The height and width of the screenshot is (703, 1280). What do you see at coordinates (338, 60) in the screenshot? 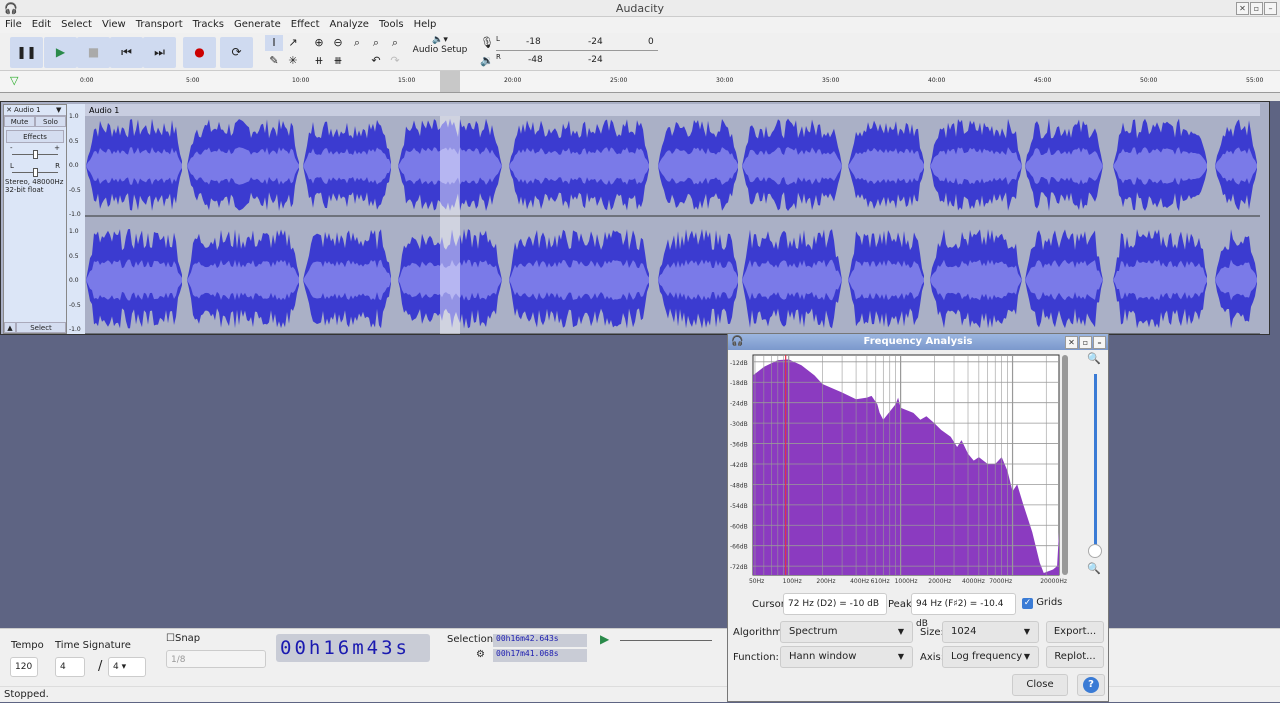
I see `silence-icon: ⧻` at bounding box center [338, 60].